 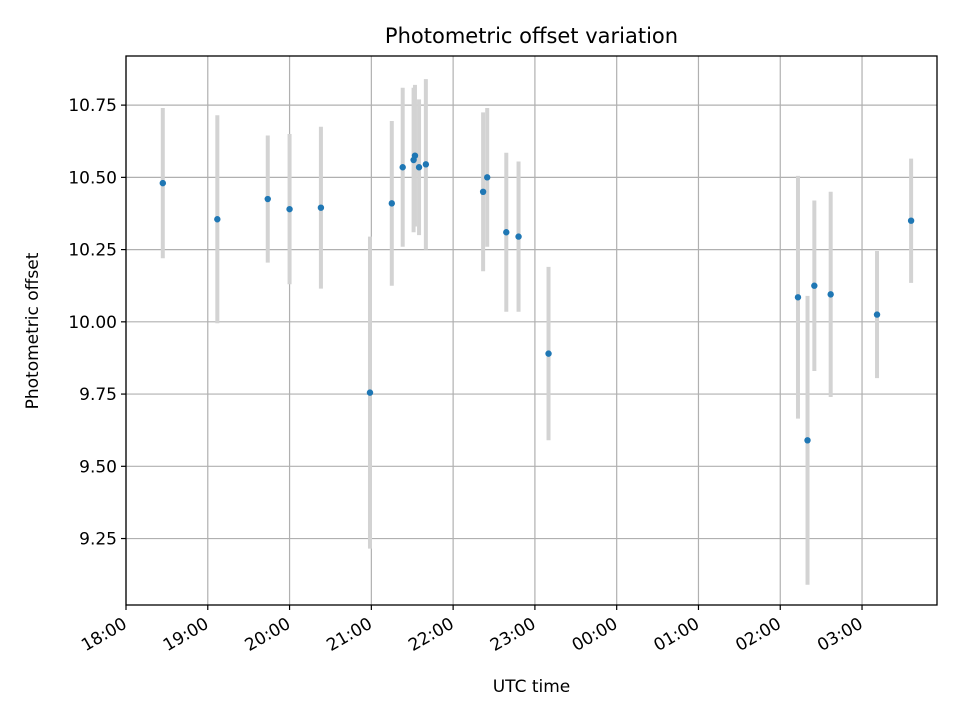 What do you see at coordinates (92, 178) in the screenshot?
I see `y-tick-label: 10.50` at bounding box center [92, 178].